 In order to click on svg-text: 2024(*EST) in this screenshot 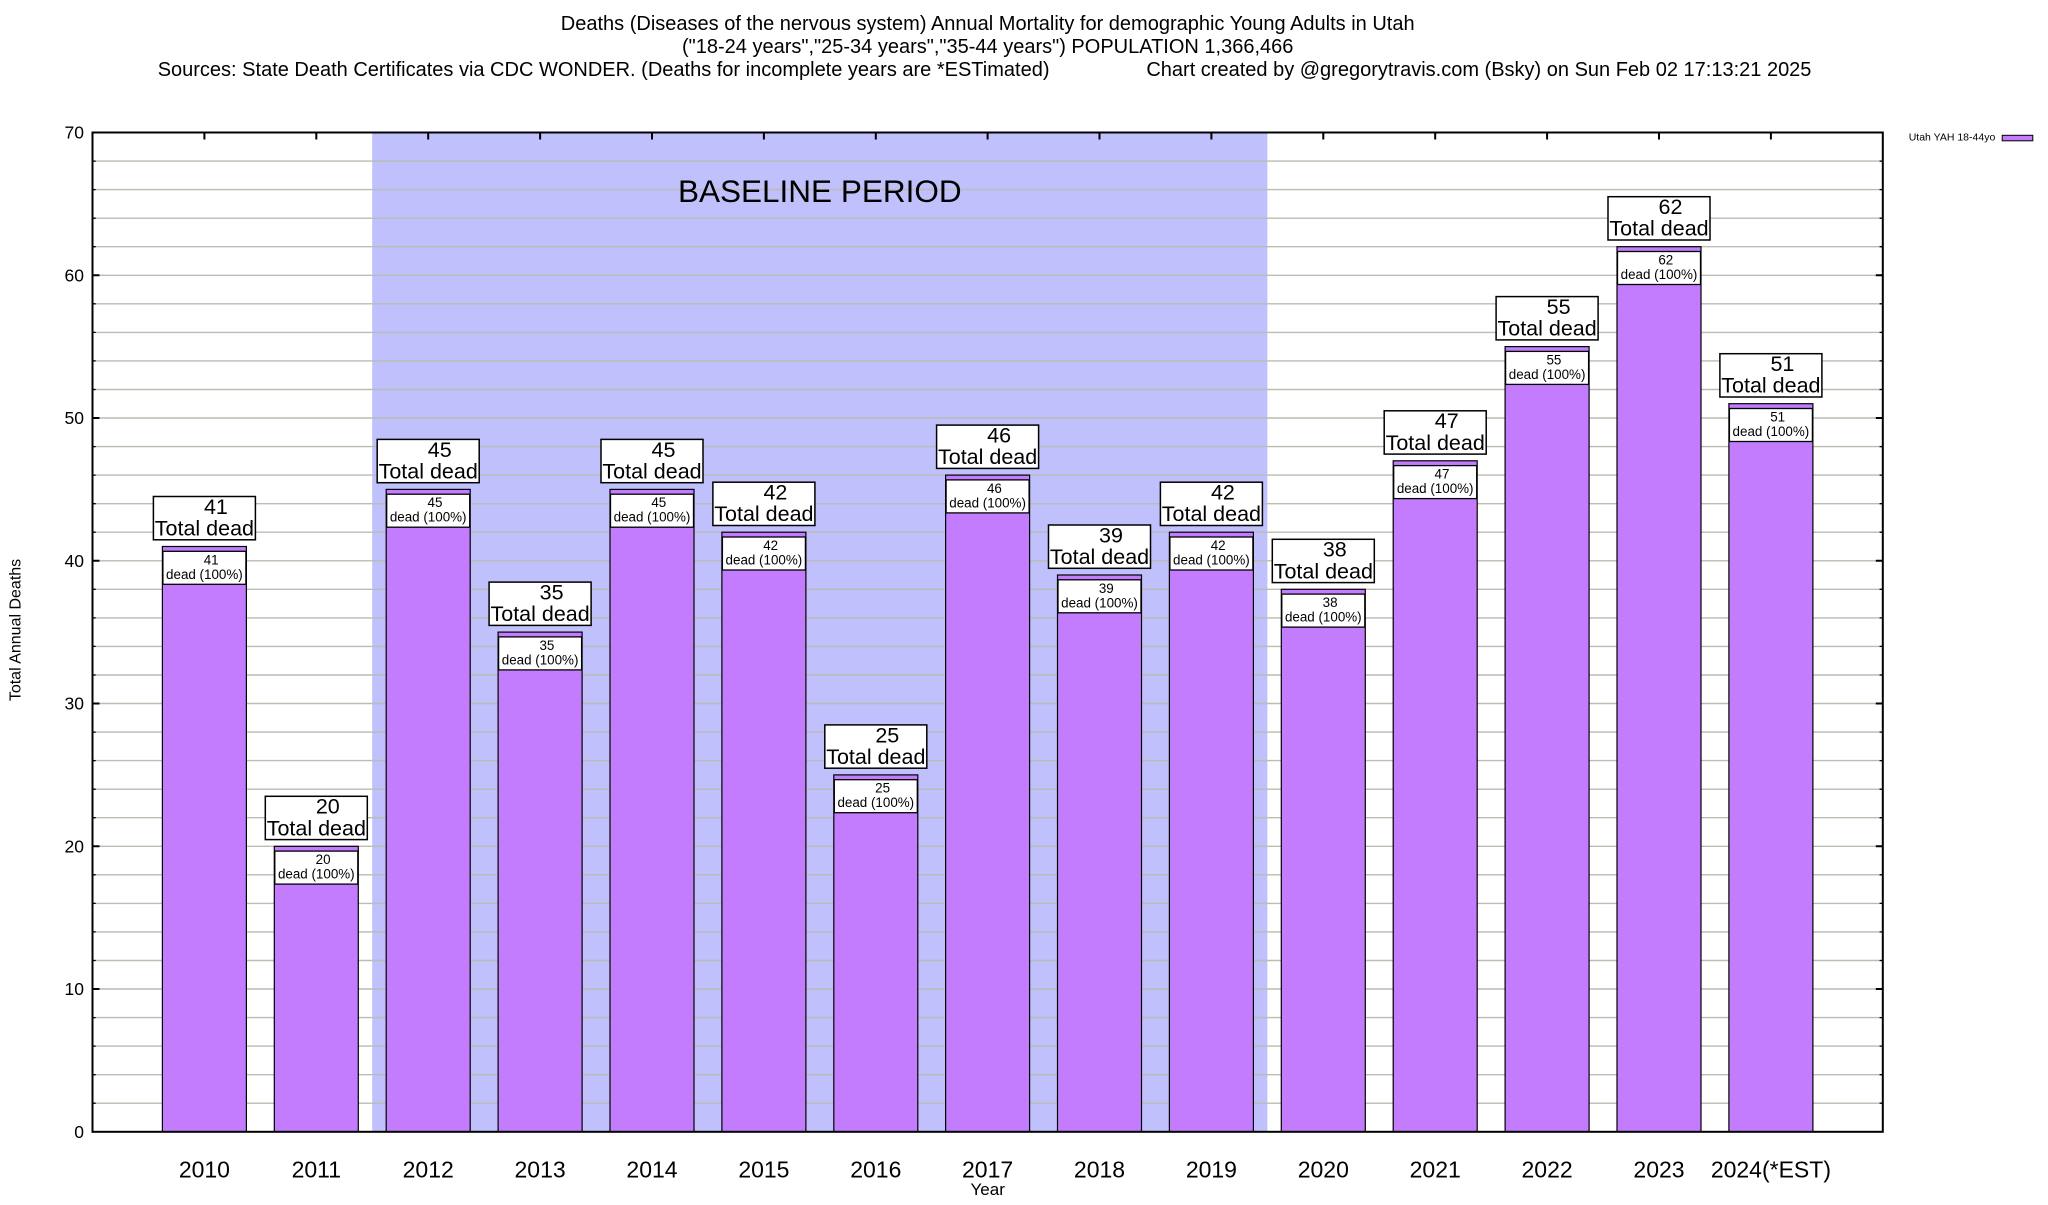, I will do `click(1771, 1170)`.